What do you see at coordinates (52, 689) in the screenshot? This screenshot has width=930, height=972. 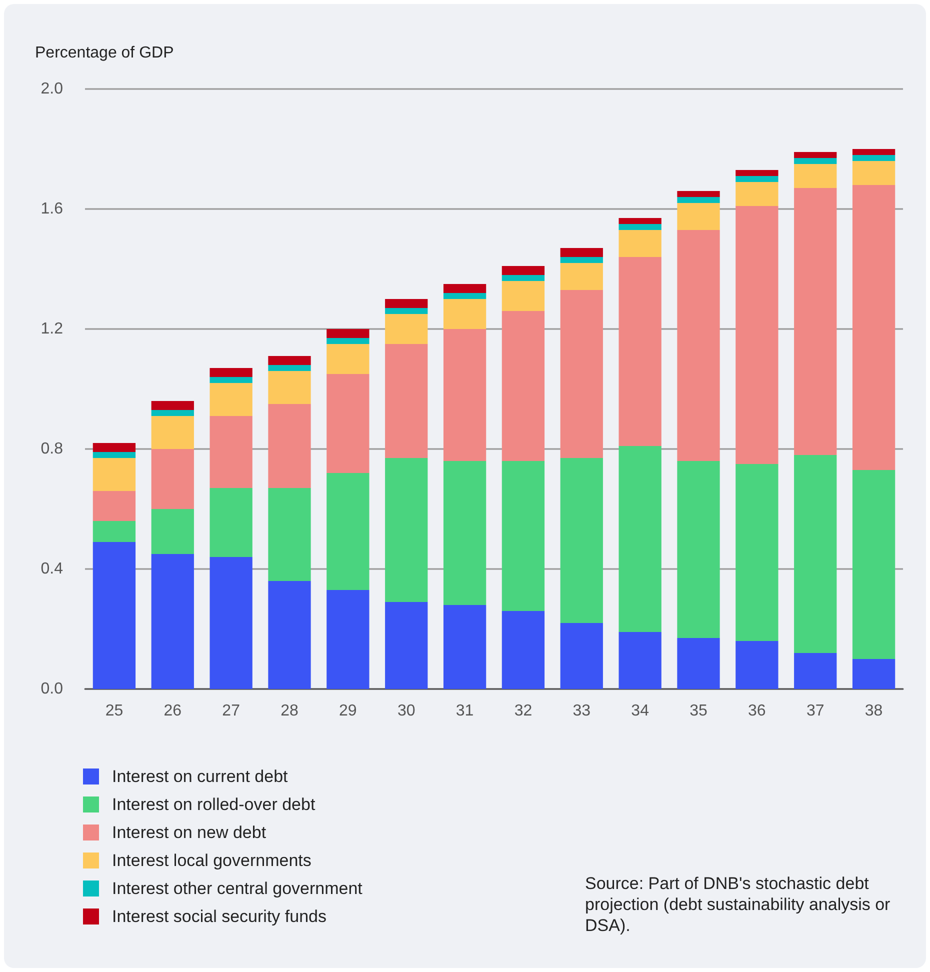 I see `y-tick-label: 0.0` at bounding box center [52, 689].